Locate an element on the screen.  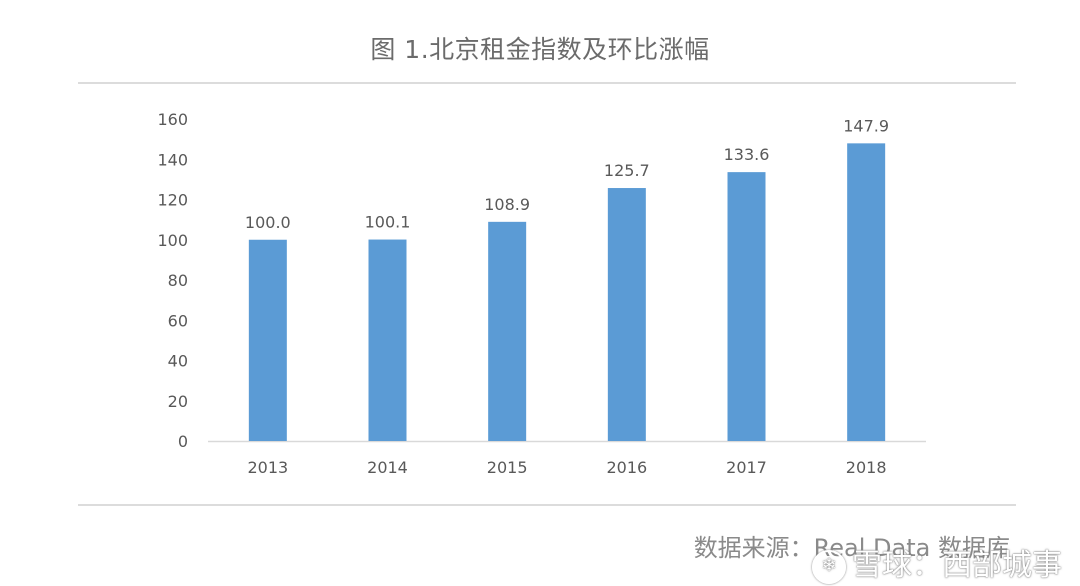
snowball-logo-icon: ❄ is located at coordinates (829, 566).